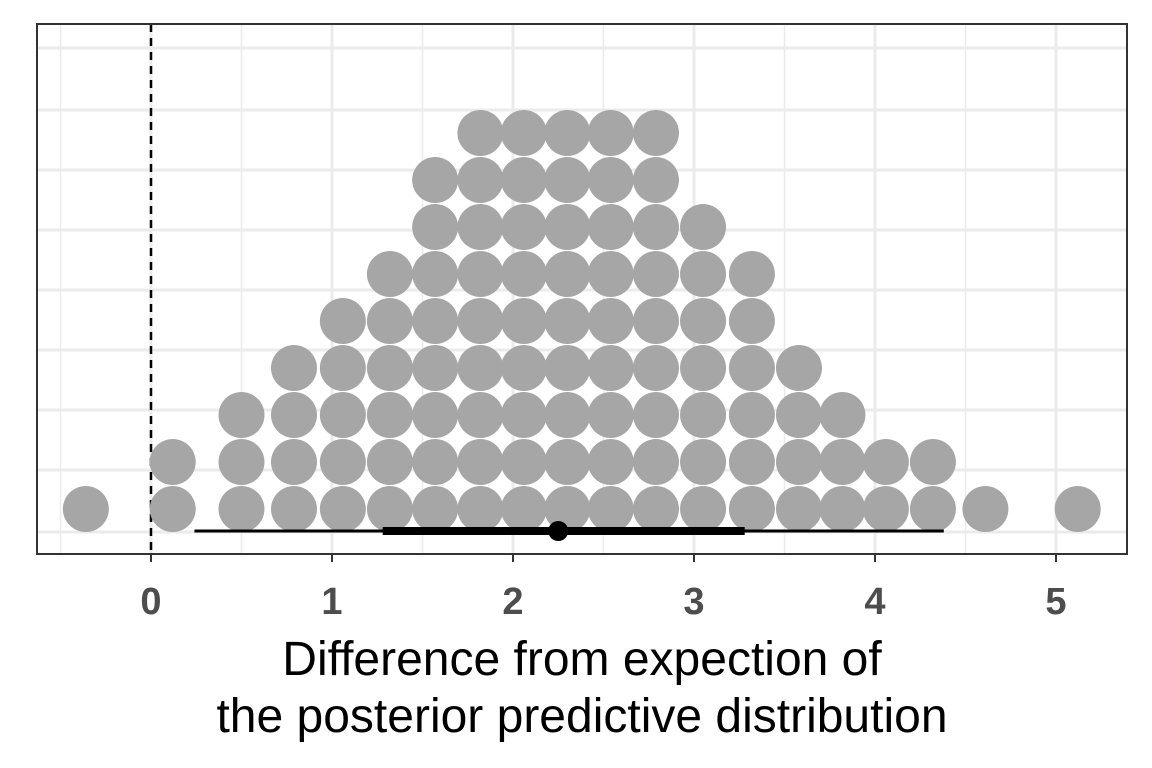 This screenshot has height=768, width=1152. I want to click on x-tick-label-1: 1, so click(331, 602).